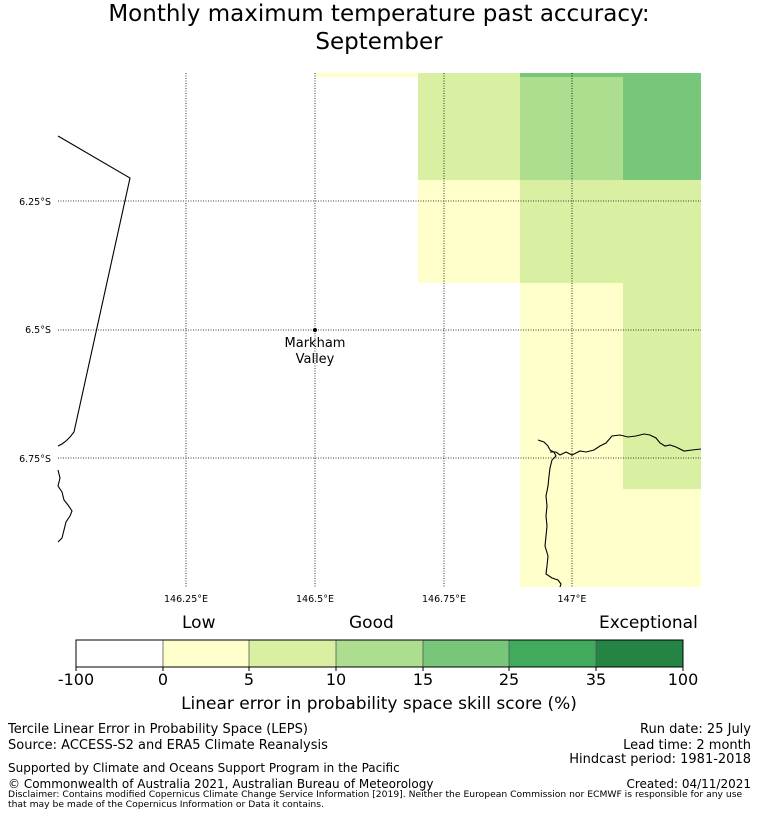 The width and height of the screenshot is (758, 816). What do you see at coordinates (199, 623) in the screenshot?
I see `category-low-label: Low` at bounding box center [199, 623].